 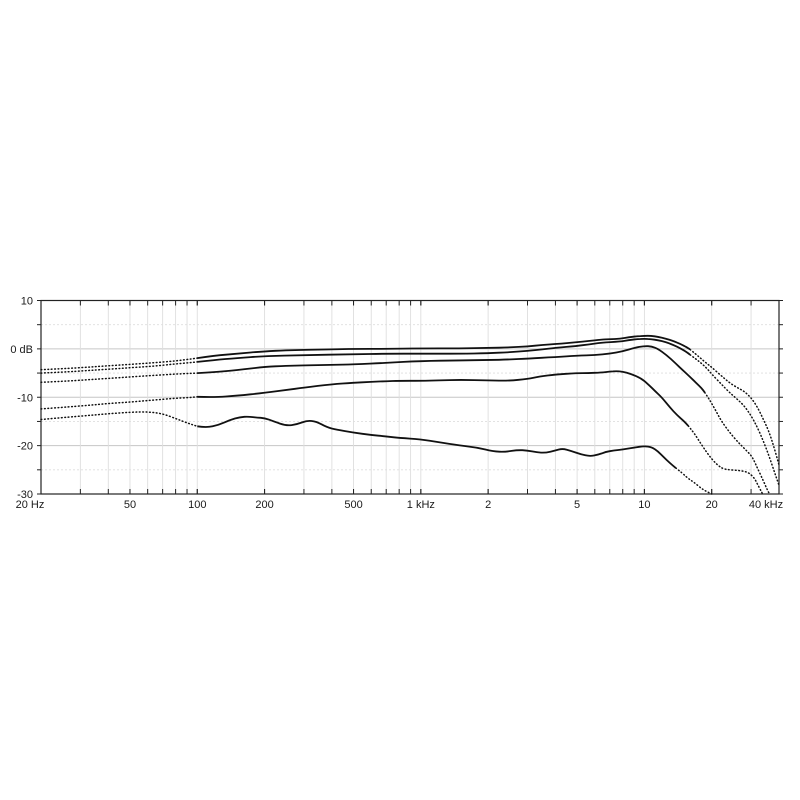 I want to click on x-axis-label: 1 kHz, so click(x=421, y=505).